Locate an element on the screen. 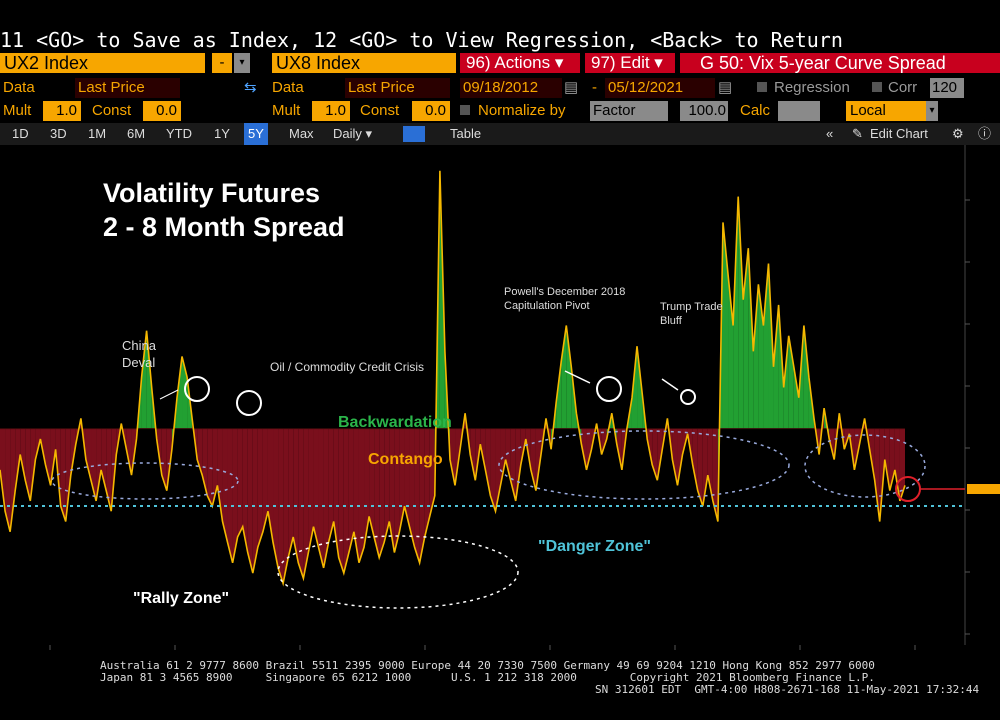  period-ytd: YTD is located at coordinates (179, 133).